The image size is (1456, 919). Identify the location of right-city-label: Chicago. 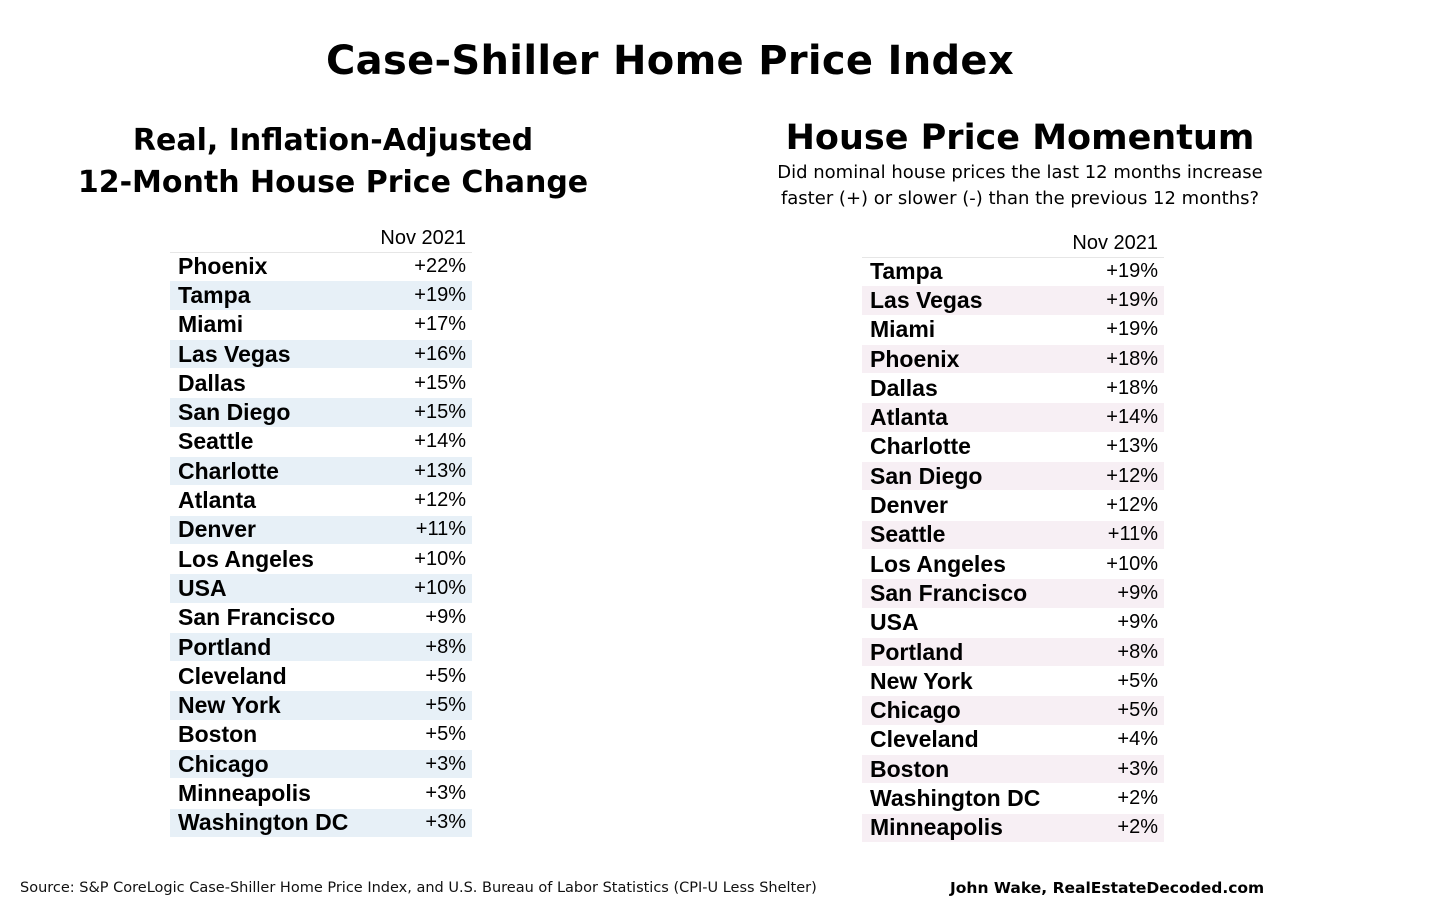
(915, 710).